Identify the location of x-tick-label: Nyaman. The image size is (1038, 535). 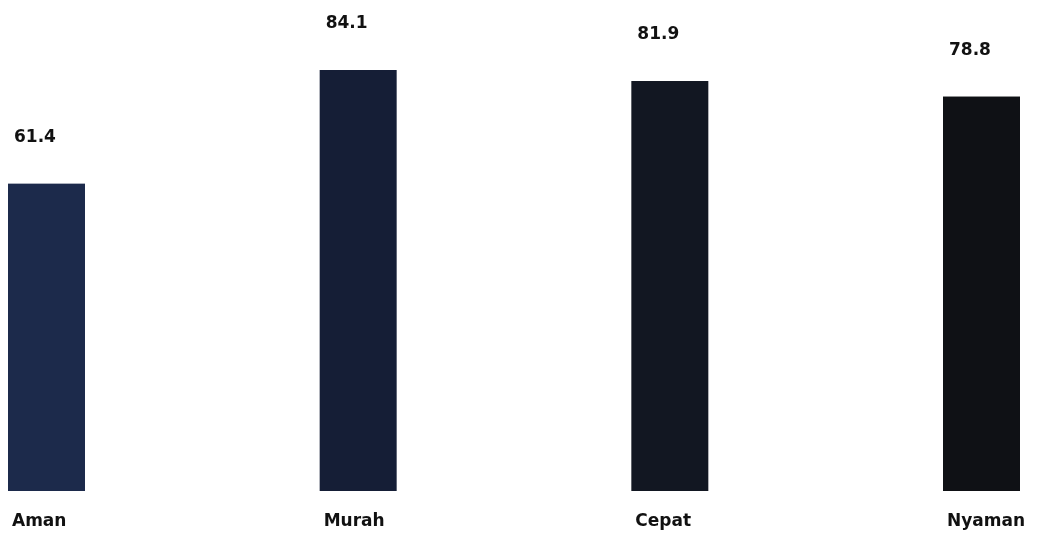
(986, 520).